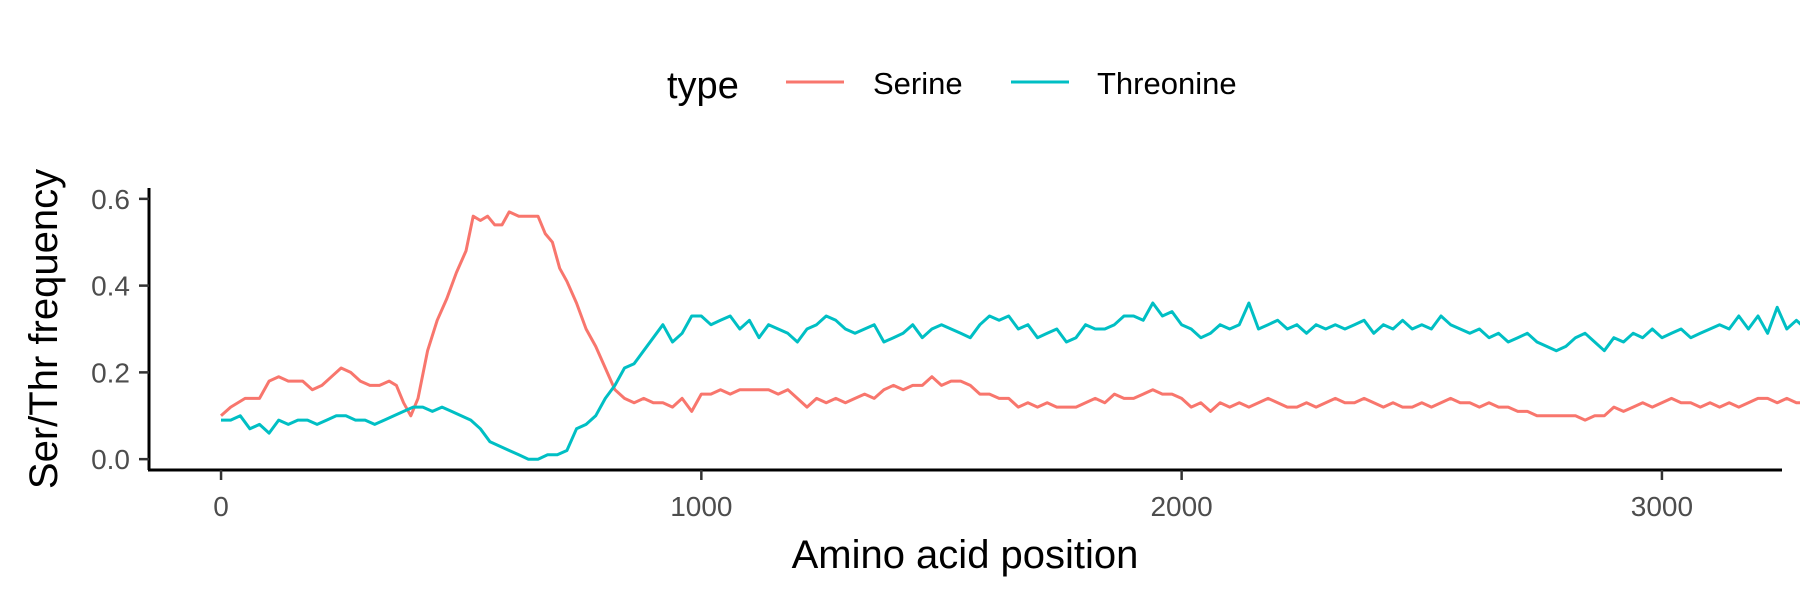  Describe the element at coordinates (701, 506) in the screenshot. I see `x-tick-label: 1000` at that location.